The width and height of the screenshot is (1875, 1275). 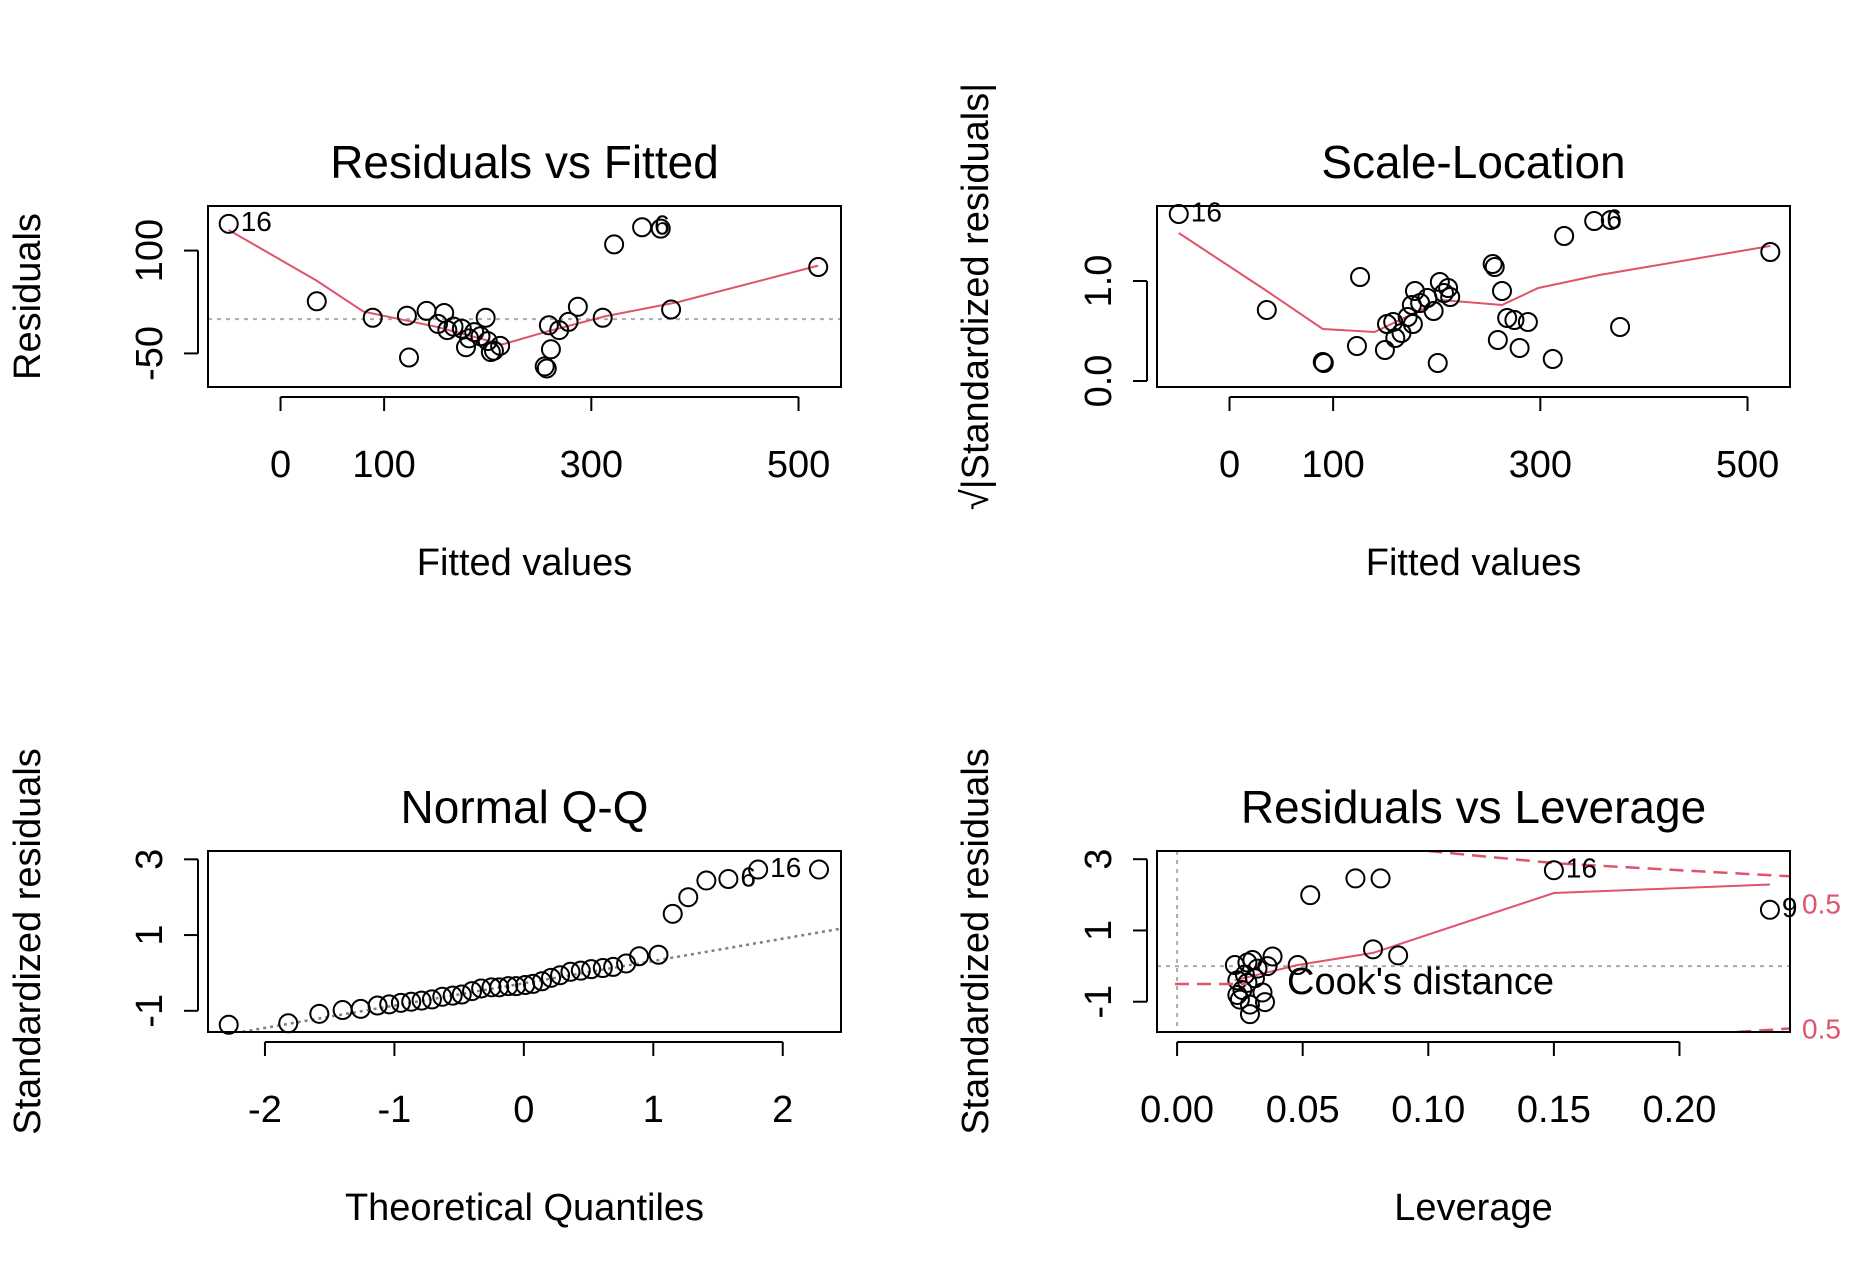 What do you see at coordinates (1099, 381) in the screenshot?
I see `y-tick-label: 0.0` at bounding box center [1099, 381].